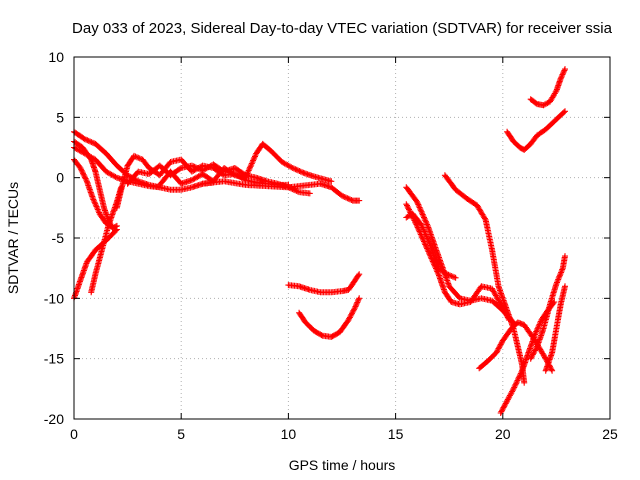 The image size is (640, 480). Describe the element at coordinates (54, 298) in the screenshot. I see `y-tick-label: -10` at that location.